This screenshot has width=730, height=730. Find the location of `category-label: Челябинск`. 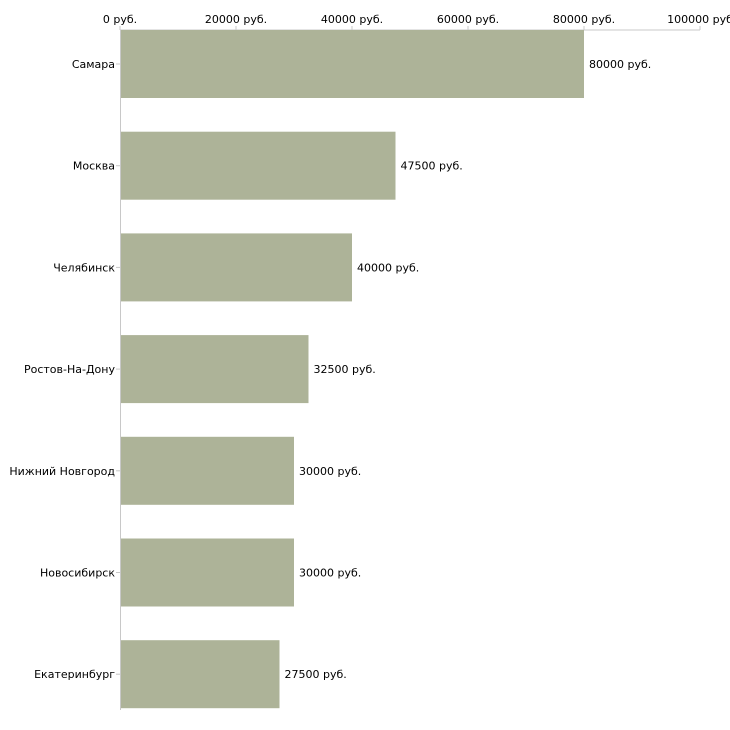

category-label: Челябинск is located at coordinates (84, 267).